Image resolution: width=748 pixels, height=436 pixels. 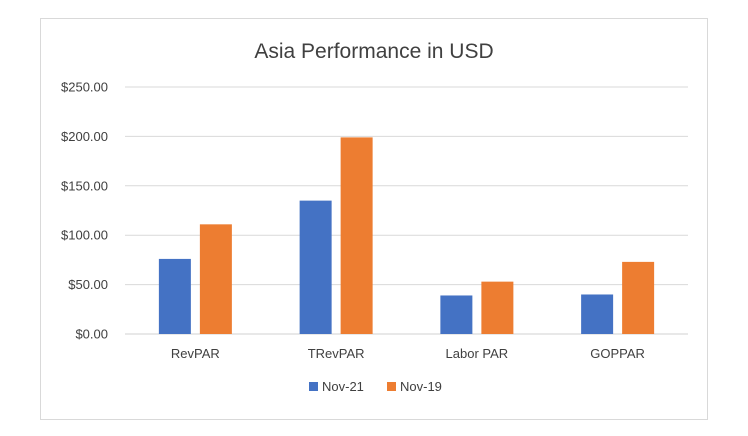 I want to click on y-tick-label: $100.00, so click(x=84, y=235).